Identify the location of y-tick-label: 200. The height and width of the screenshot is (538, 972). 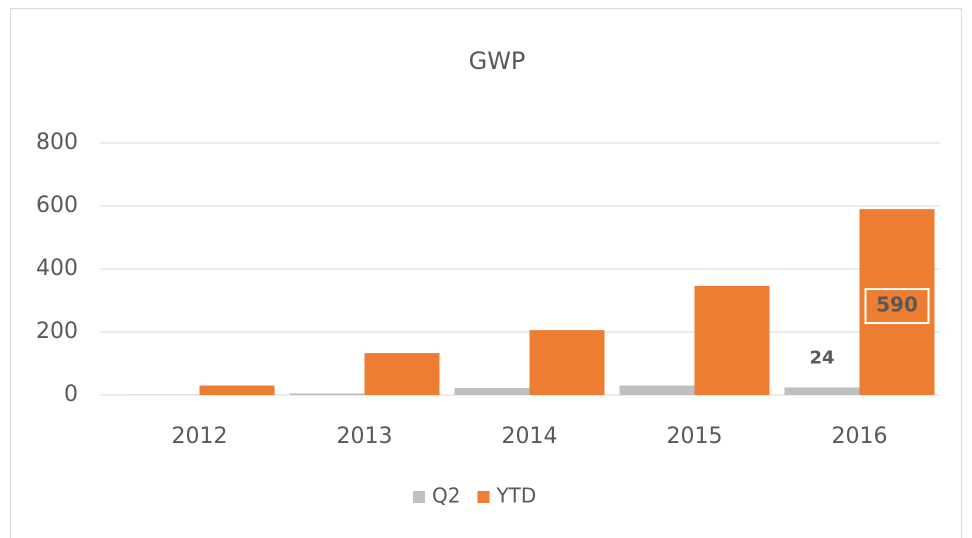
(57, 331).